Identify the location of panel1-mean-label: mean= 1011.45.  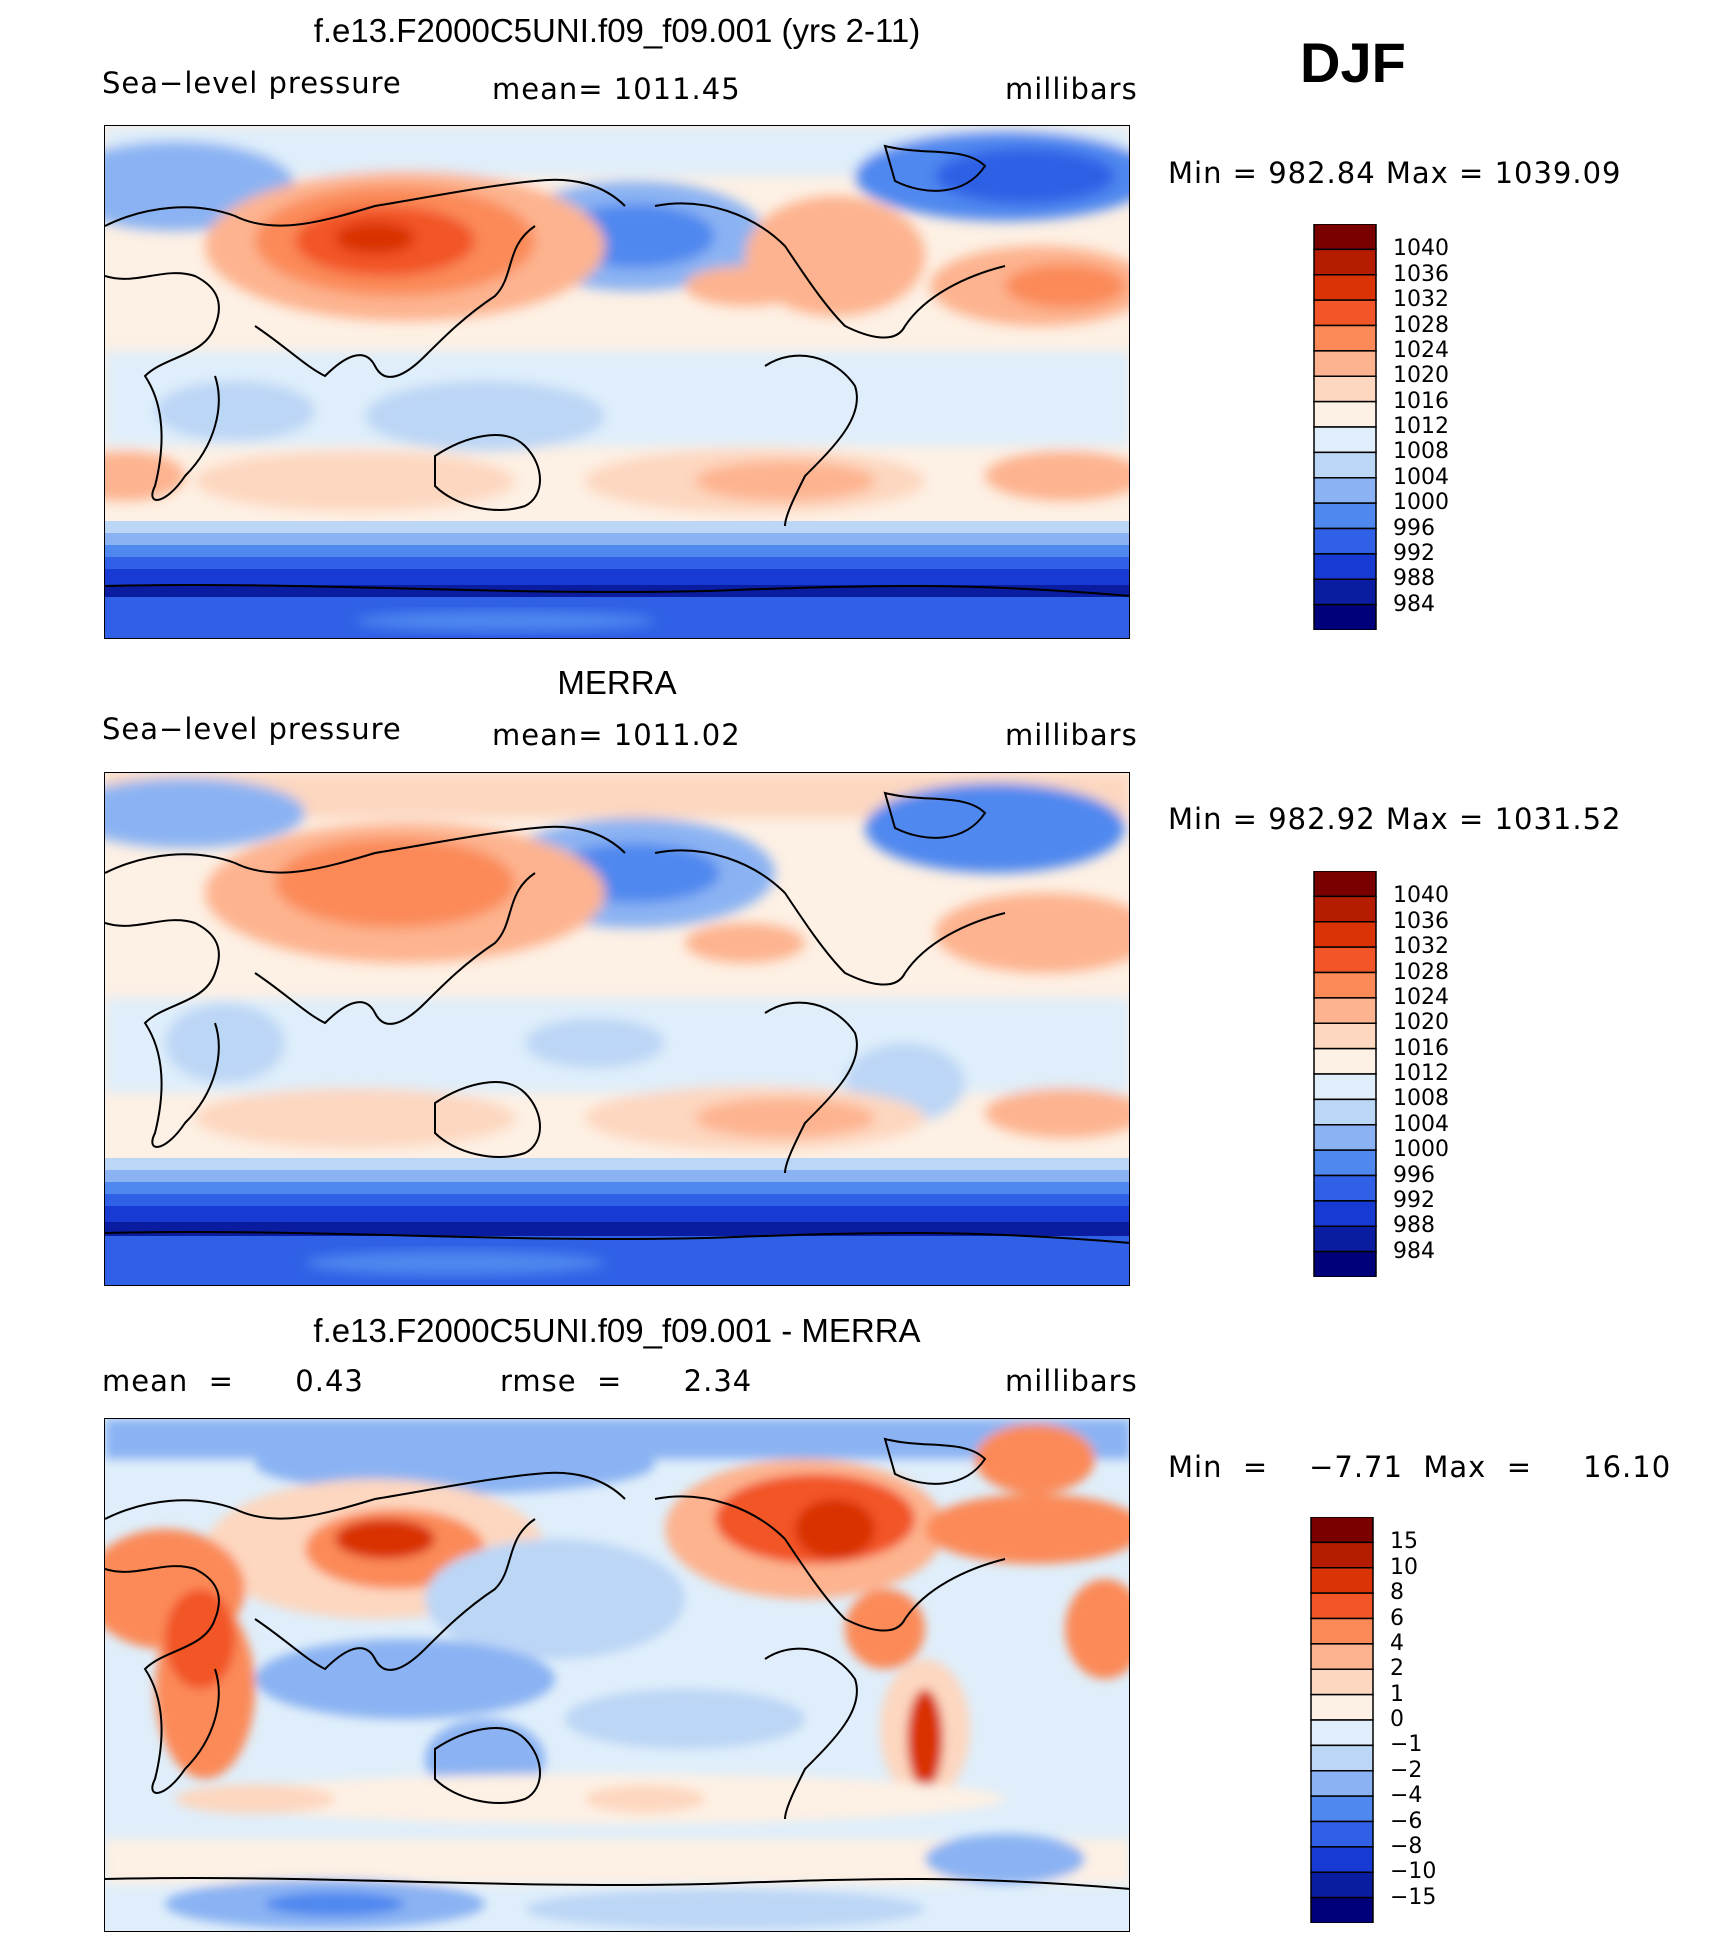
(616, 89).